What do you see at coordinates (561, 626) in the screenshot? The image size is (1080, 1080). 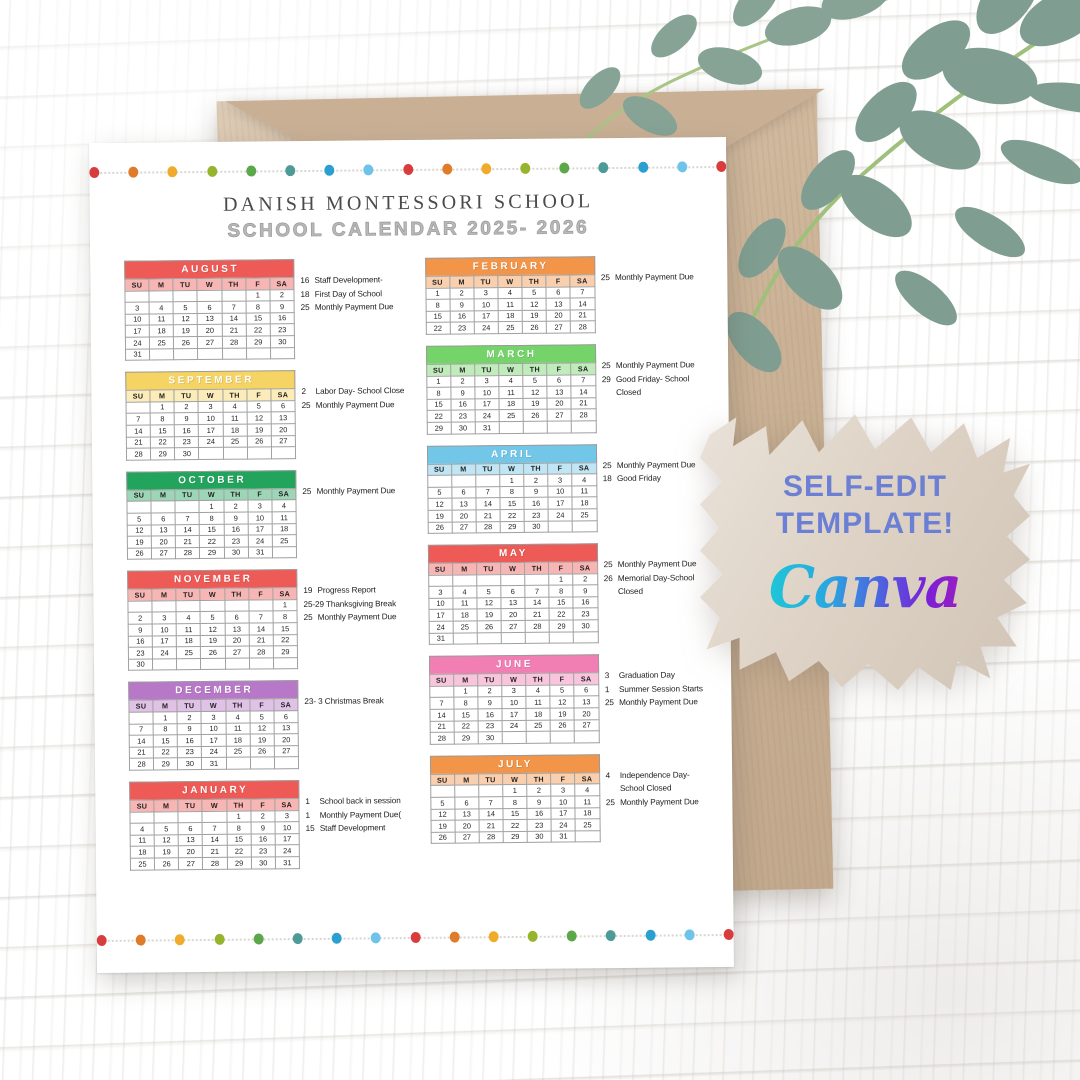 I see `day-cell: 29` at bounding box center [561, 626].